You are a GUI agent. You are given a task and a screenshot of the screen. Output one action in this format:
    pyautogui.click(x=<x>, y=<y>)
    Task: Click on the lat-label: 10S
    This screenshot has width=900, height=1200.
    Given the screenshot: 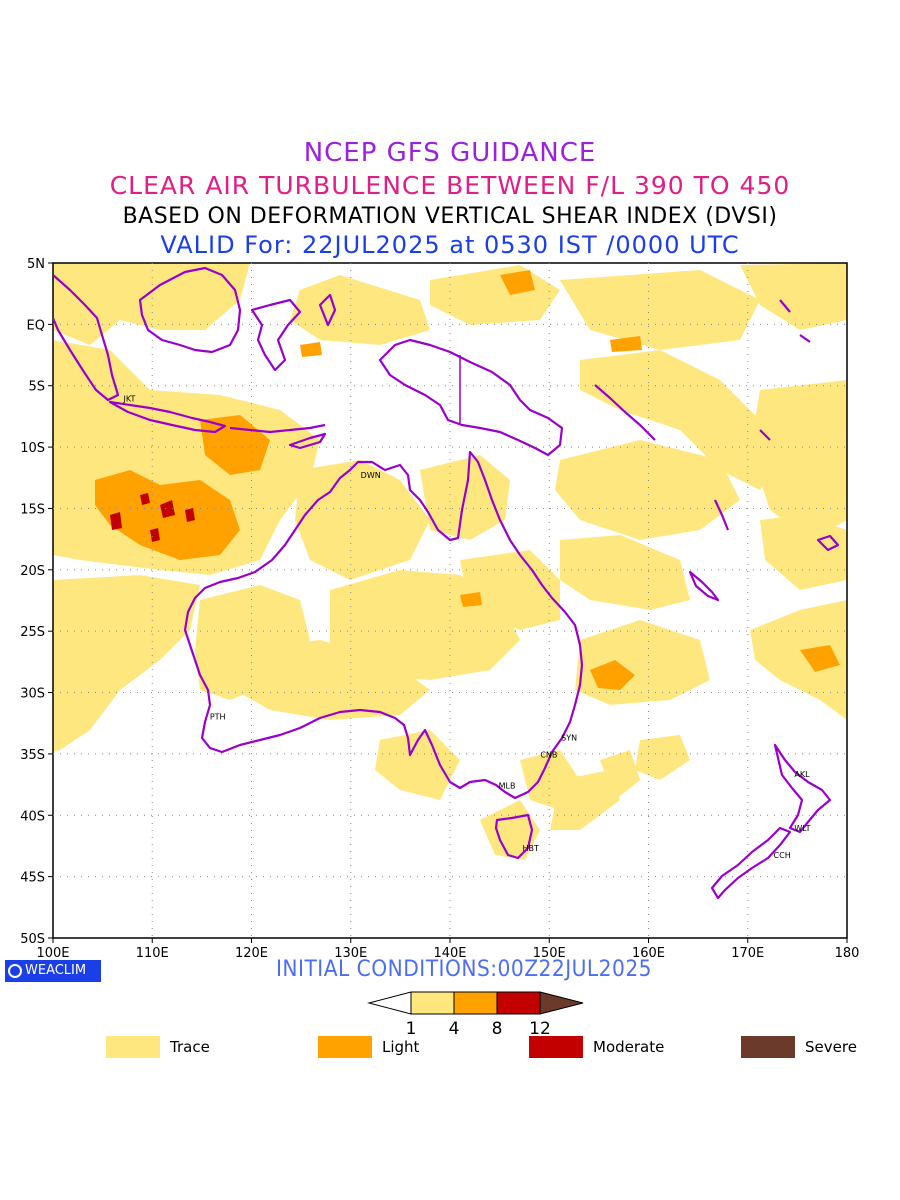 What is the action you would take?
    pyautogui.click(x=32, y=448)
    